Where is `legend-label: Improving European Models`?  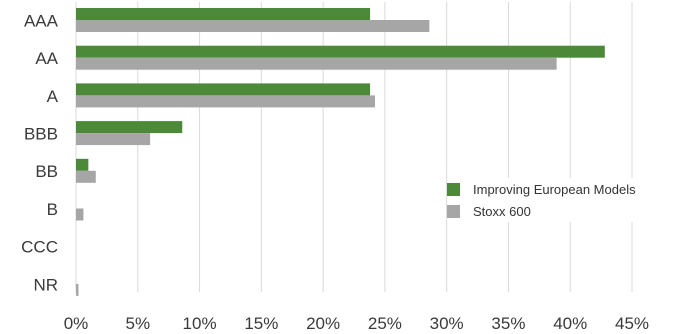
legend-label: Improving European Models is located at coordinates (554, 189).